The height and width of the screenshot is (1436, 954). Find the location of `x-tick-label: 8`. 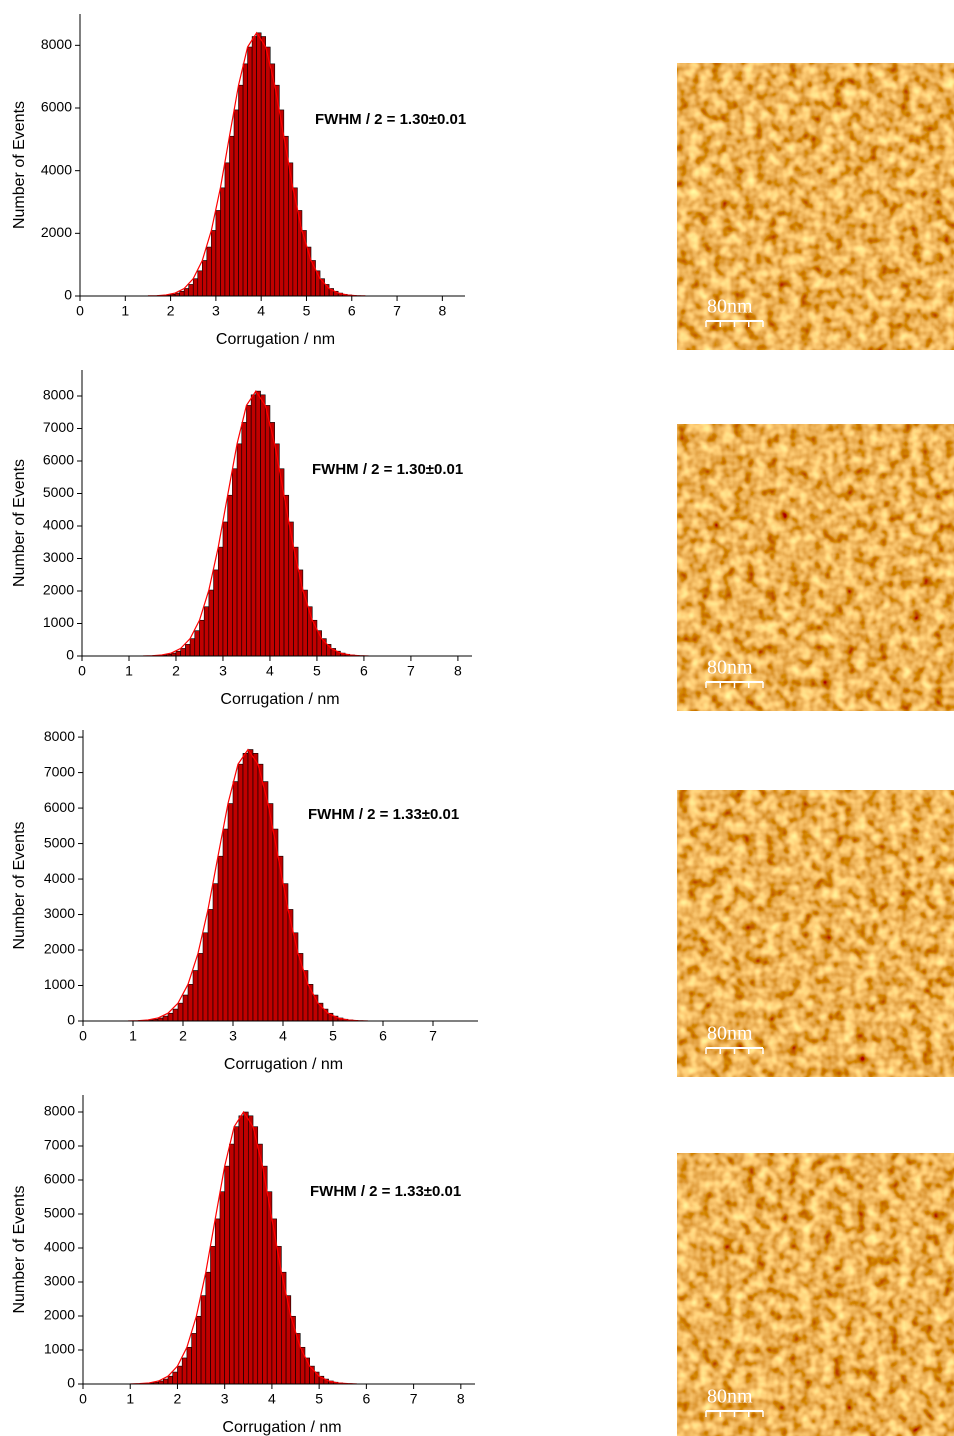

x-tick-label: 8 is located at coordinates (461, 1399).